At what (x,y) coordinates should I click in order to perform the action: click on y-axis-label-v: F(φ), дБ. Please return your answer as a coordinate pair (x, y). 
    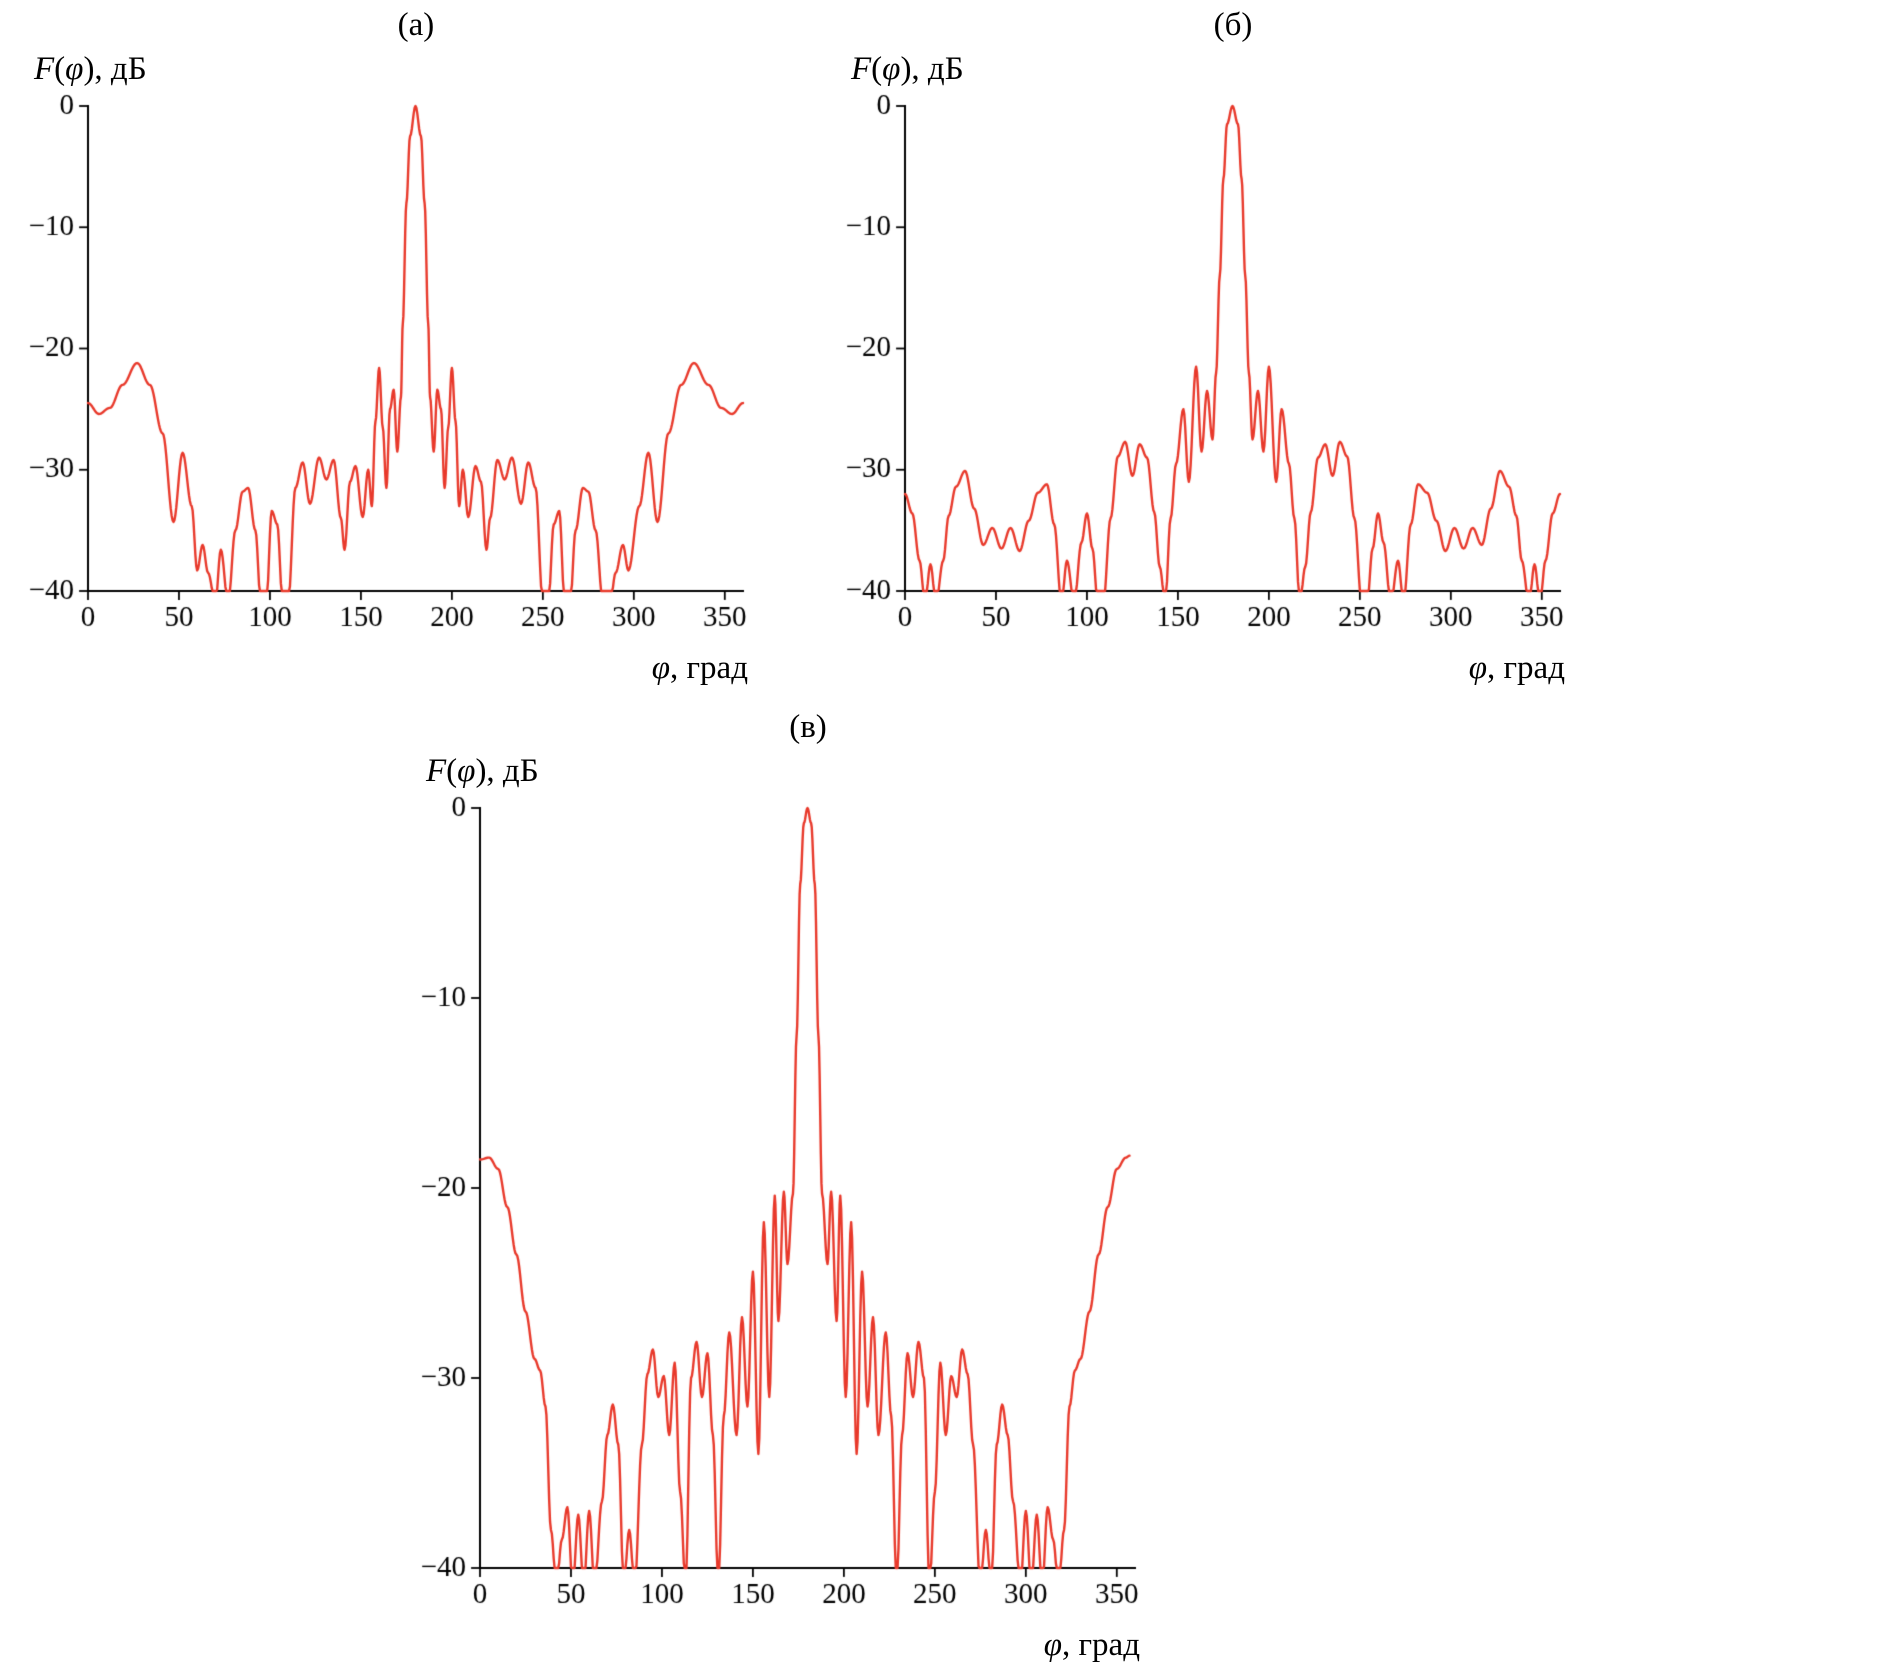
    Looking at the image, I should click on (804, 771).